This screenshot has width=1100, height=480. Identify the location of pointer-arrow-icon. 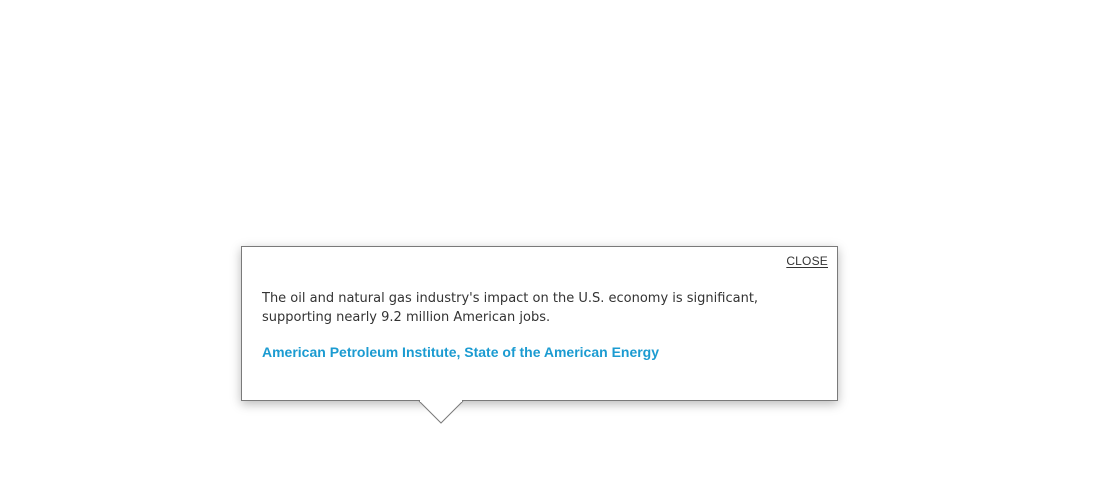
(441, 412).